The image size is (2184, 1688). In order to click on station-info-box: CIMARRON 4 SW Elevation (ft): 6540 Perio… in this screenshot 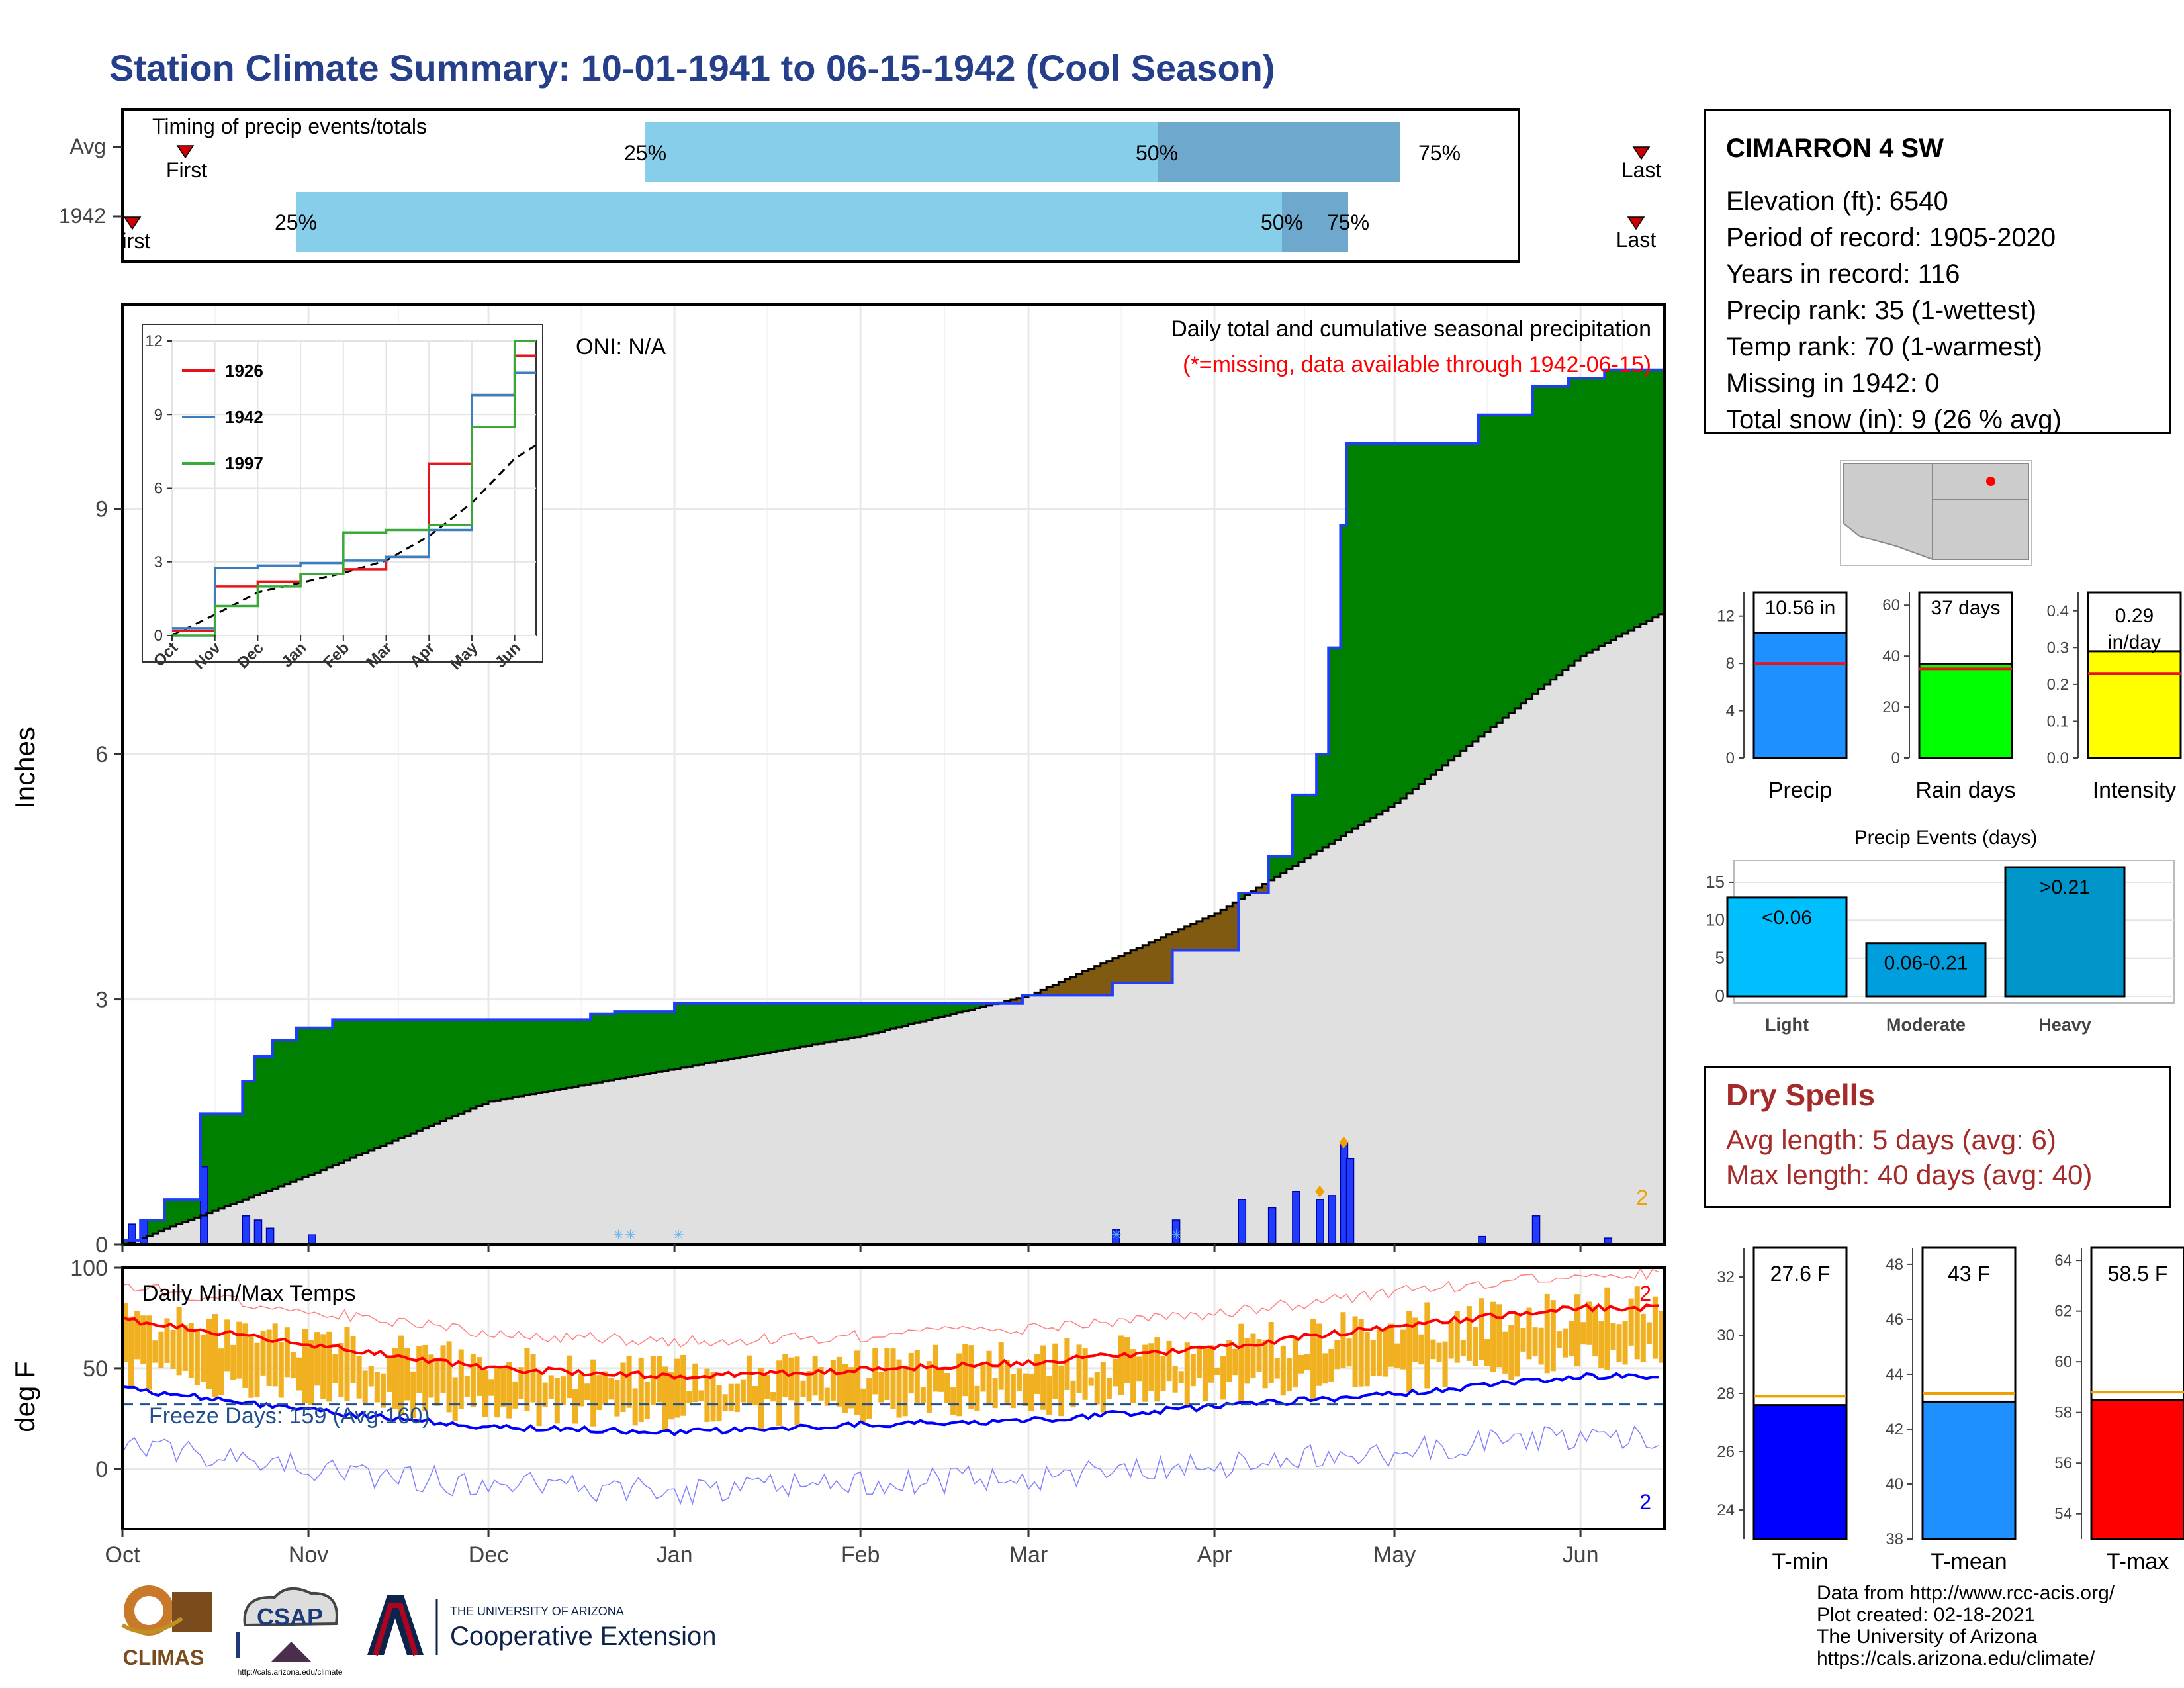, I will do `click(1937, 271)`.